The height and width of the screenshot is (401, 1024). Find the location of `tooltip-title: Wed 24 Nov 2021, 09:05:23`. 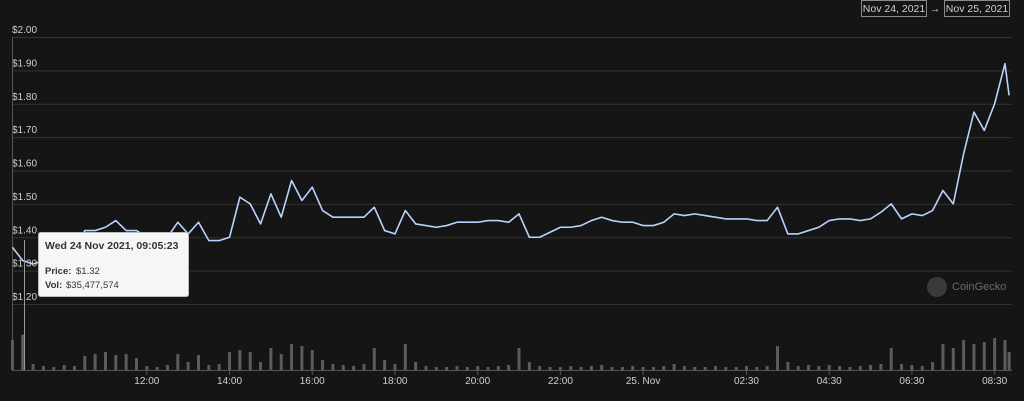

tooltip-title: Wed 24 Nov 2021, 09:05:23 is located at coordinates (112, 246).